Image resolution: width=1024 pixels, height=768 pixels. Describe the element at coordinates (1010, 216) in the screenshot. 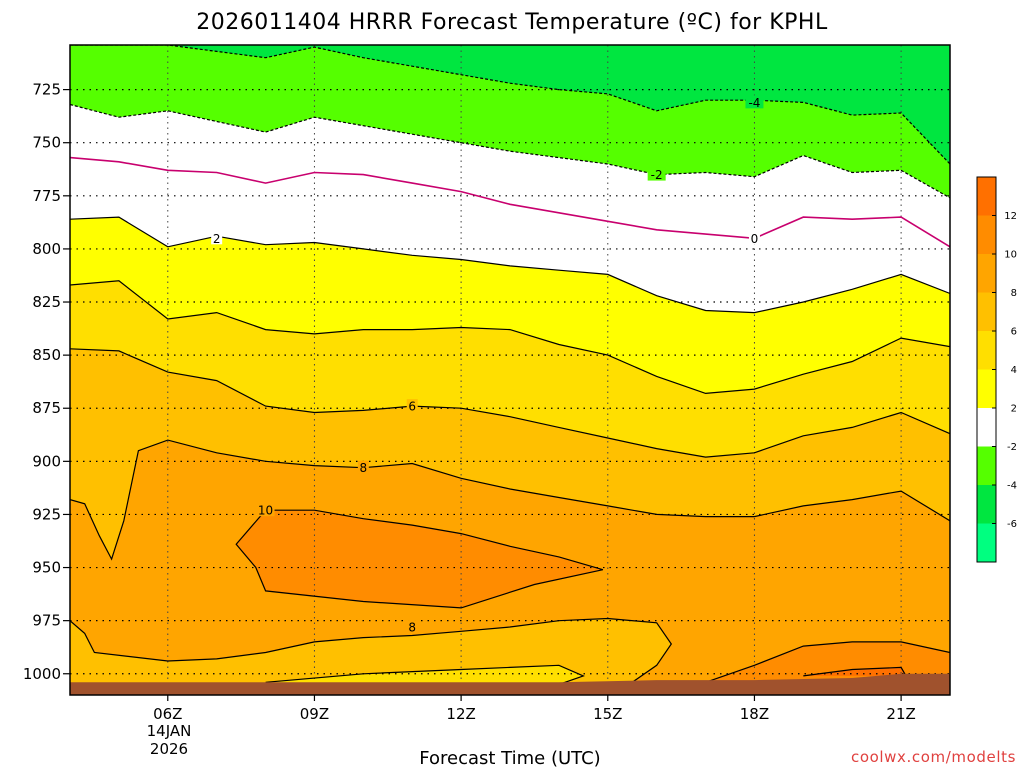

I see `colorbar-label: 12` at that location.